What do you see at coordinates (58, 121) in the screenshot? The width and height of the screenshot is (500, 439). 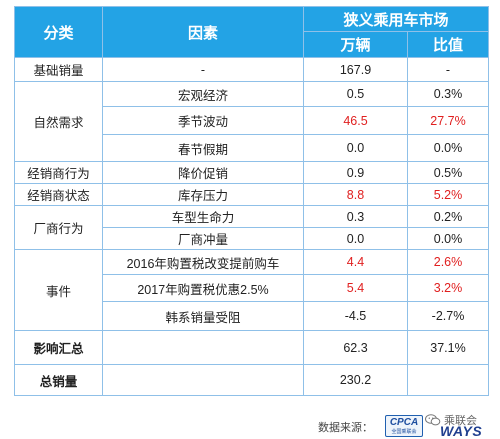 I see `category-cell: 自然需求` at bounding box center [58, 121].